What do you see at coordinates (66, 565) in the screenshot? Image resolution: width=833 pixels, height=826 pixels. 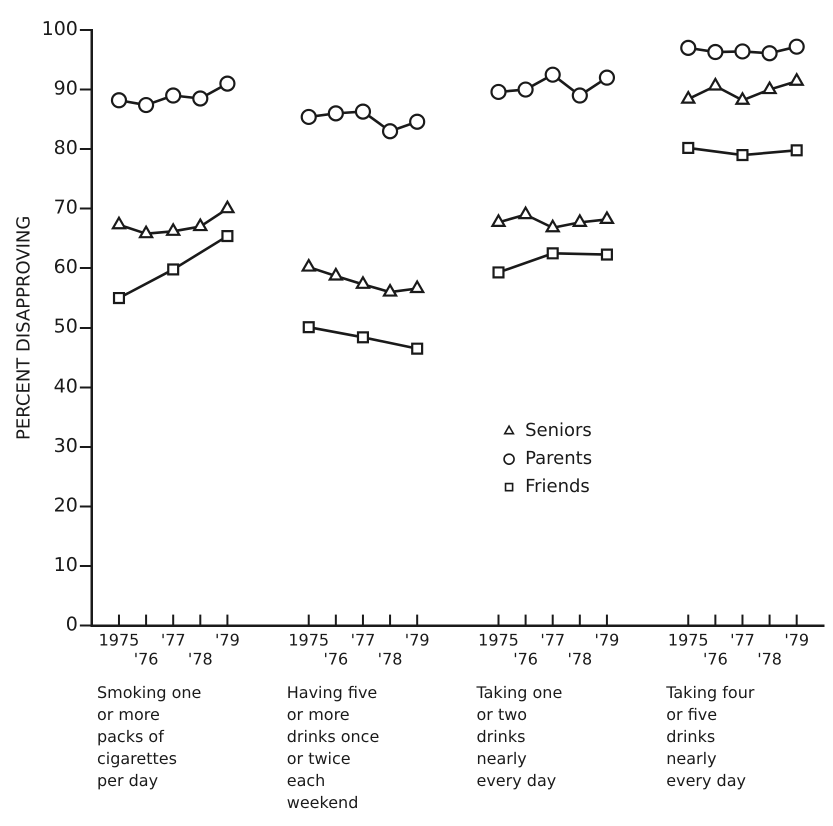 I see `y-tick-label: 10` at bounding box center [66, 565].